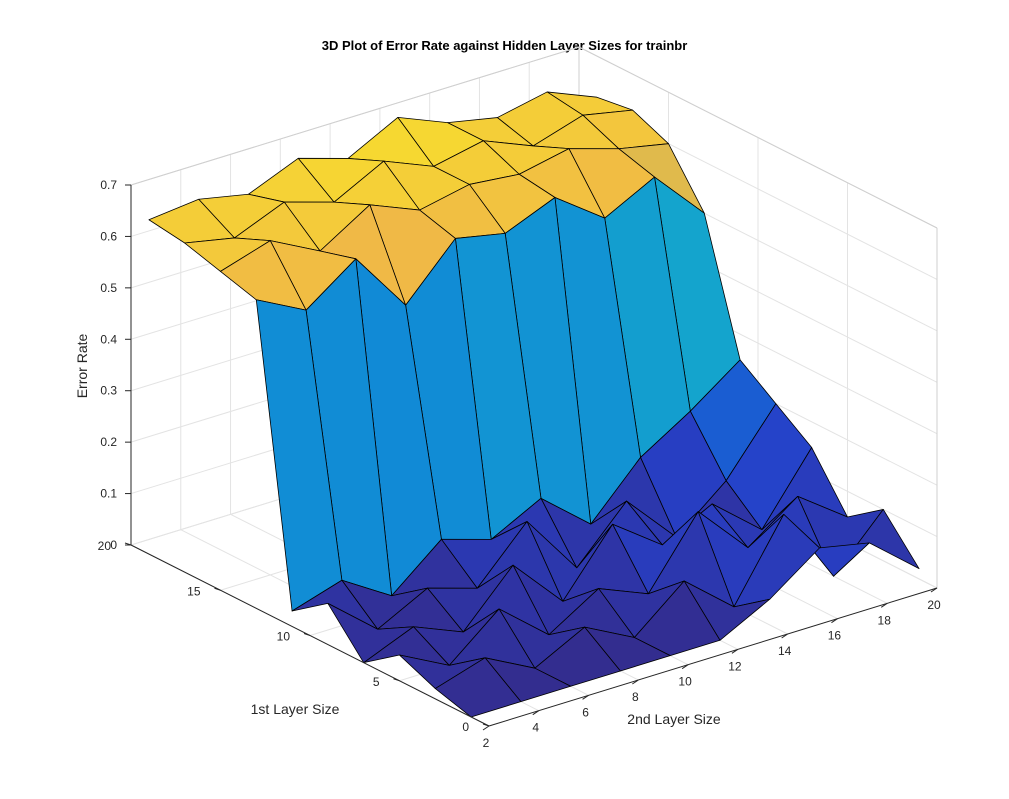 This screenshot has height=799, width=1009. Describe the element at coordinates (295, 709) in the screenshot. I see `y-axis-label: 1st Layer Size` at that location.